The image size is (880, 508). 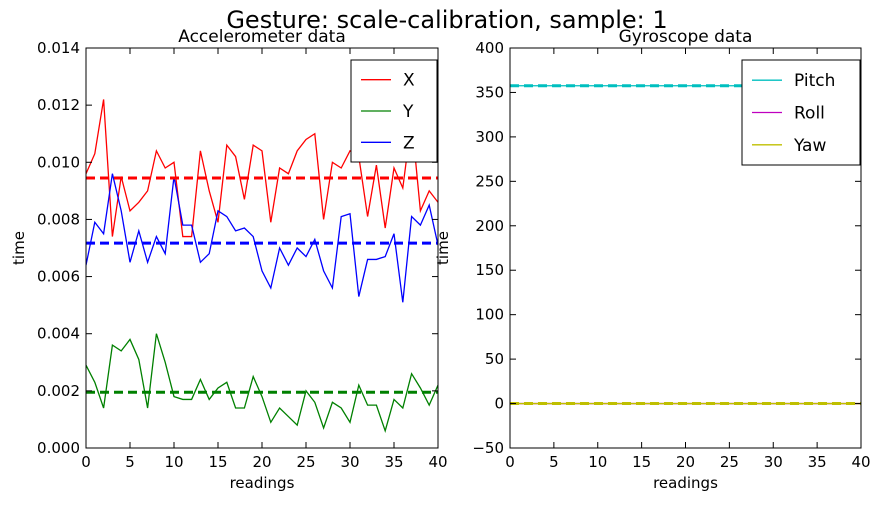 What do you see at coordinates (773, 462) in the screenshot?
I see `gyro-x-tick-label: 30` at bounding box center [773, 462].